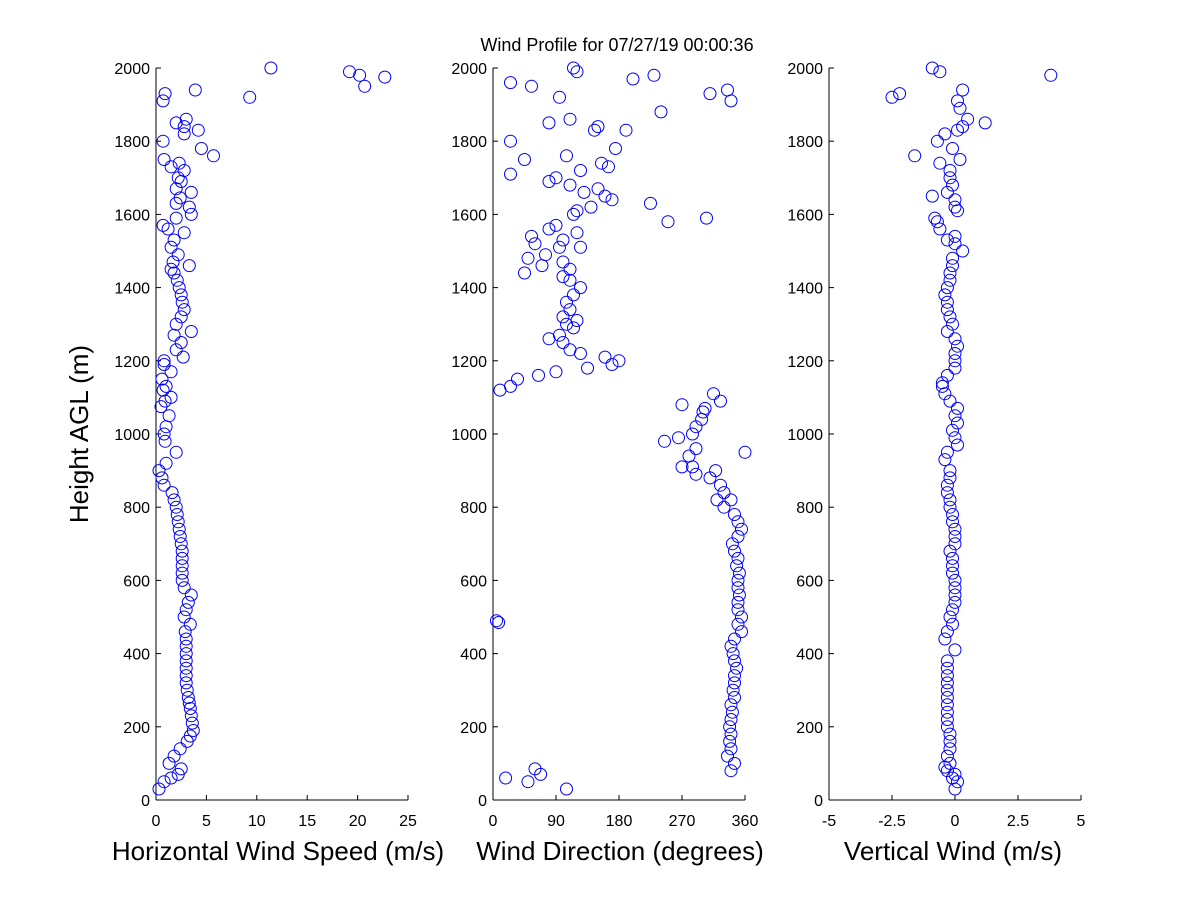 The height and width of the screenshot is (900, 1200). What do you see at coordinates (829, 821) in the screenshot?
I see `x-tick-label: -5` at bounding box center [829, 821].